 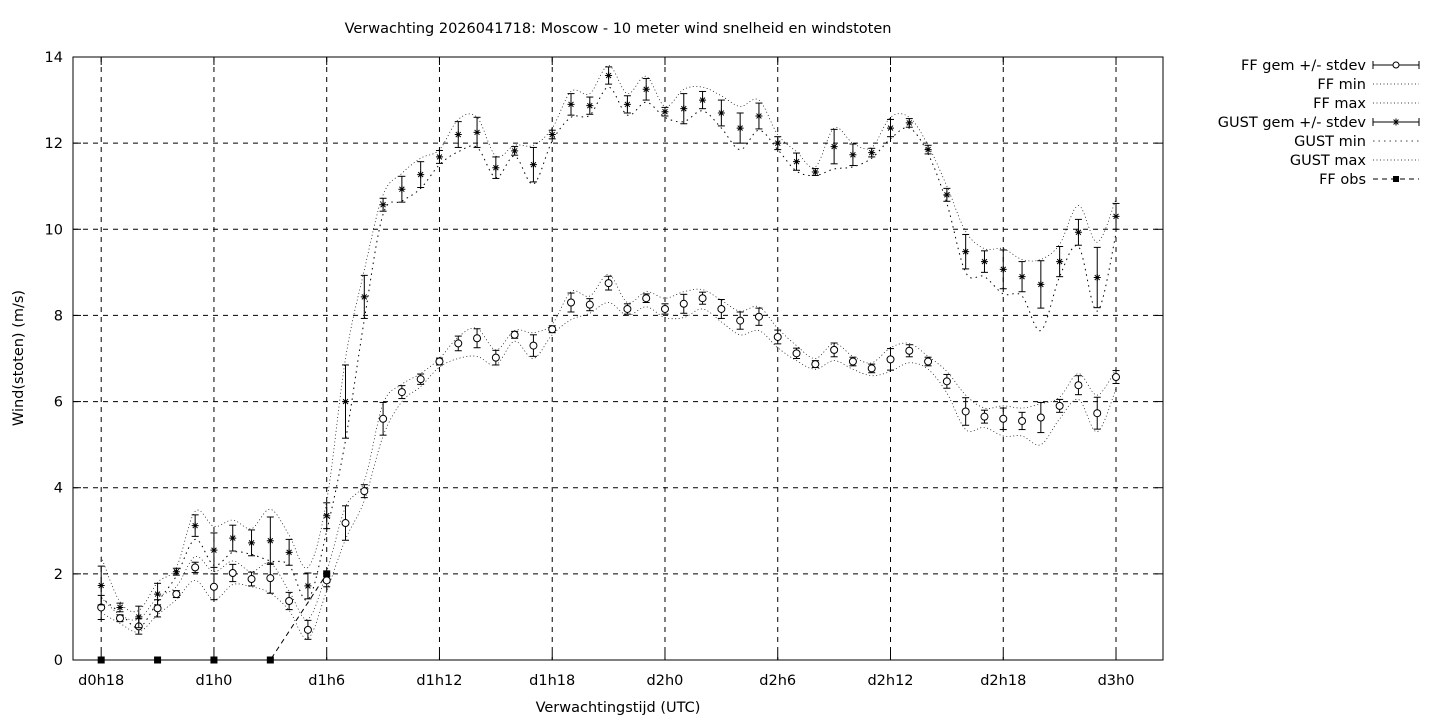 I want to click on x-axis-label: Verwachtingstijd (UTC), so click(x=618, y=708).